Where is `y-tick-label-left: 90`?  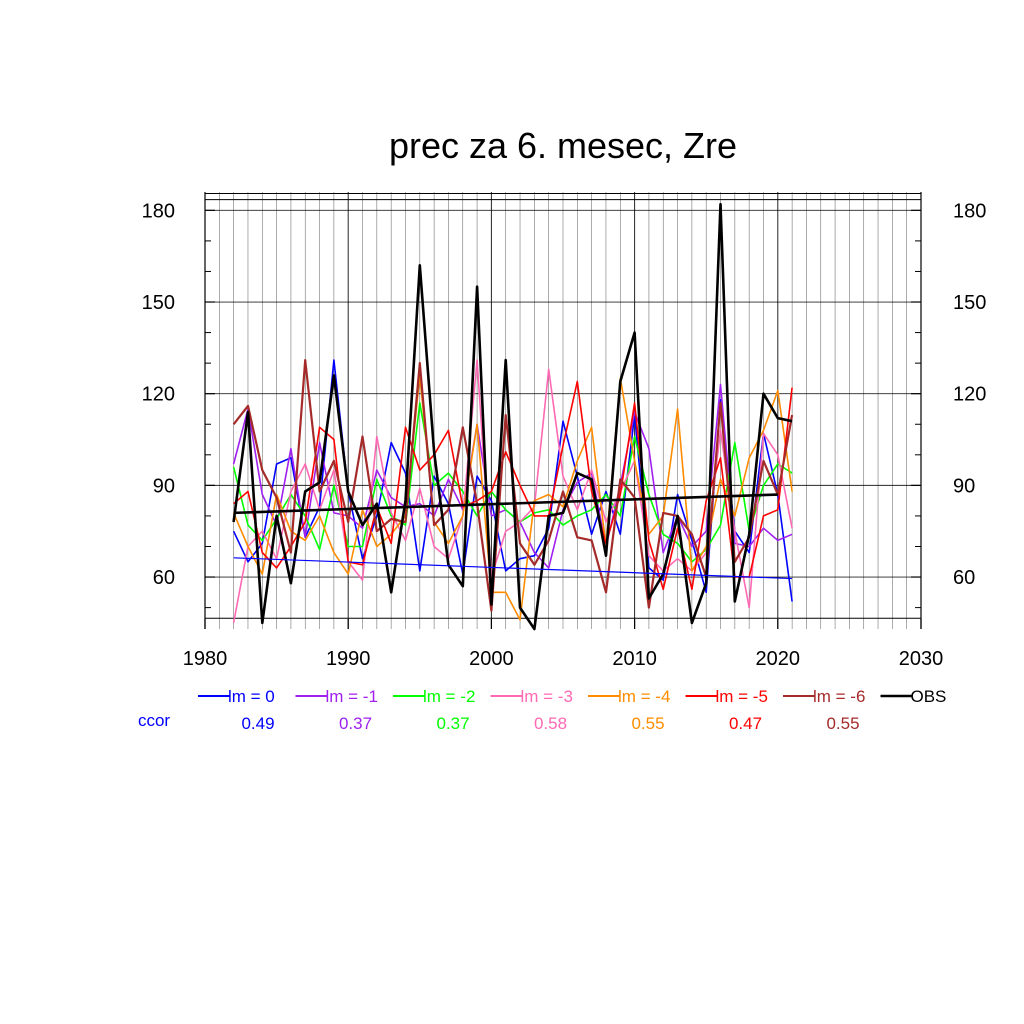
y-tick-label-left: 90 is located at coordinates (164, 486).